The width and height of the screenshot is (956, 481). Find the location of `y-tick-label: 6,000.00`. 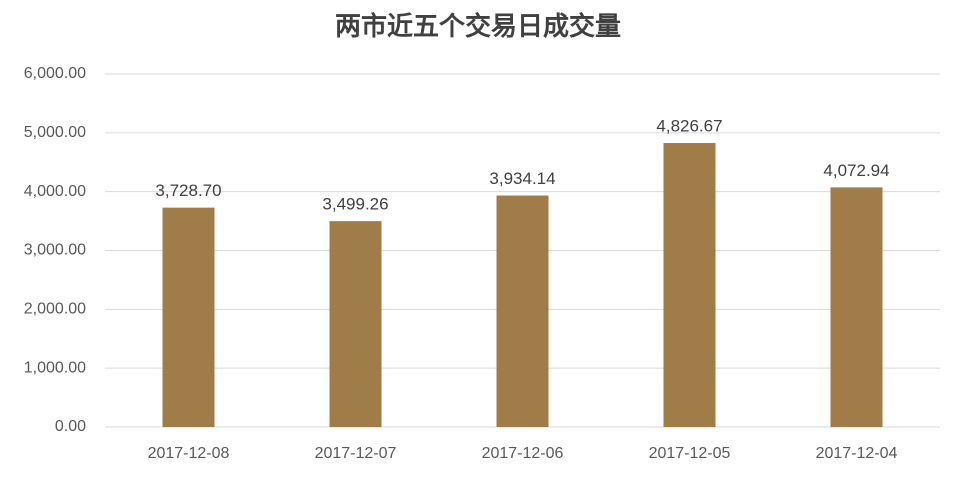

y-tick-label: 6,000.00 is located at coordinates (55, 73).